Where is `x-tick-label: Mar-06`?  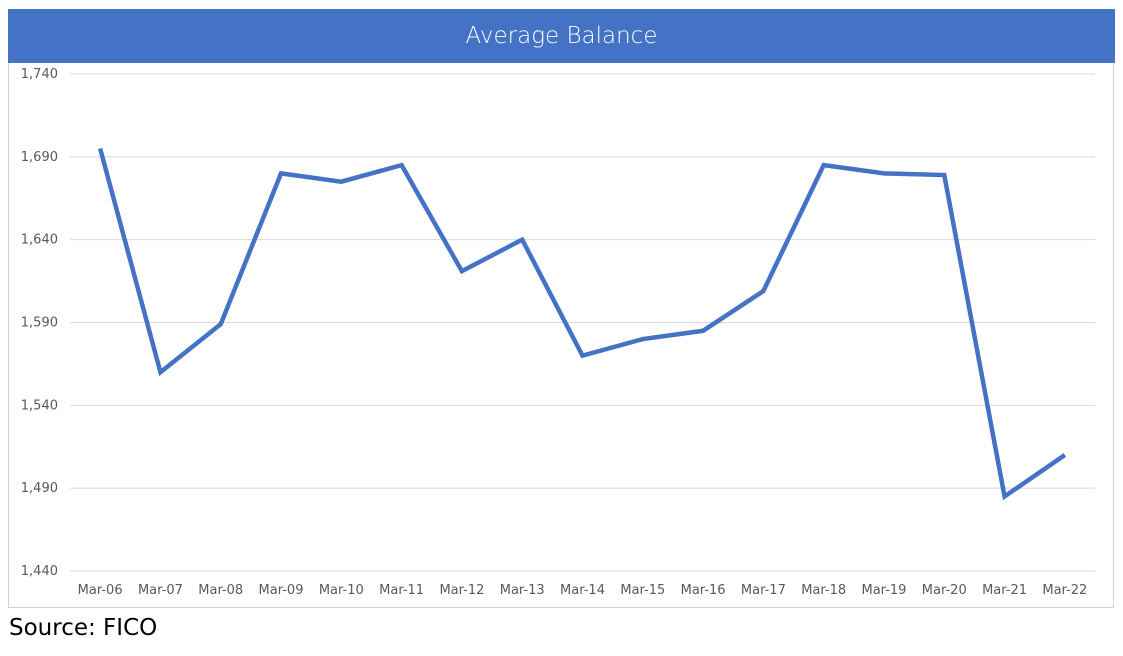 x-tick-label: Mar-06 is located at coordinates (100, 590).